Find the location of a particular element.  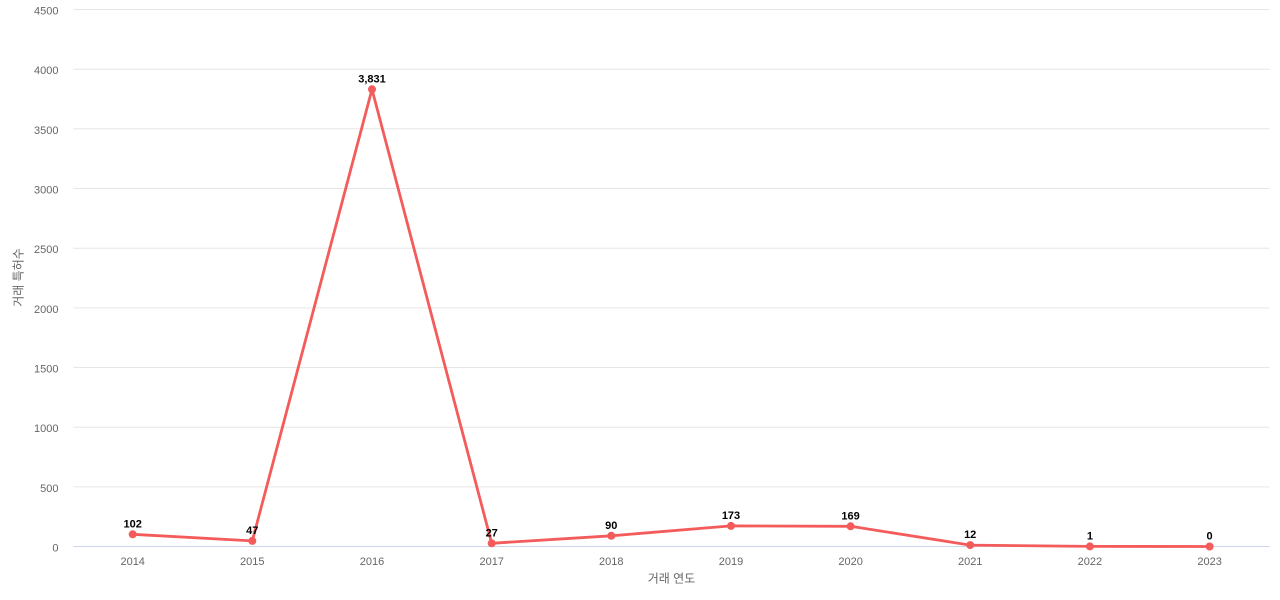

svg-text: 90 is located at coordinates (611, 526).